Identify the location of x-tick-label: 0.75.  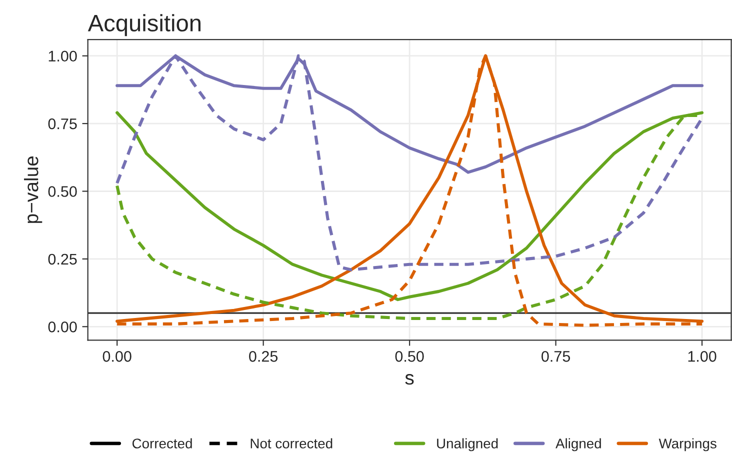
(556, 356).